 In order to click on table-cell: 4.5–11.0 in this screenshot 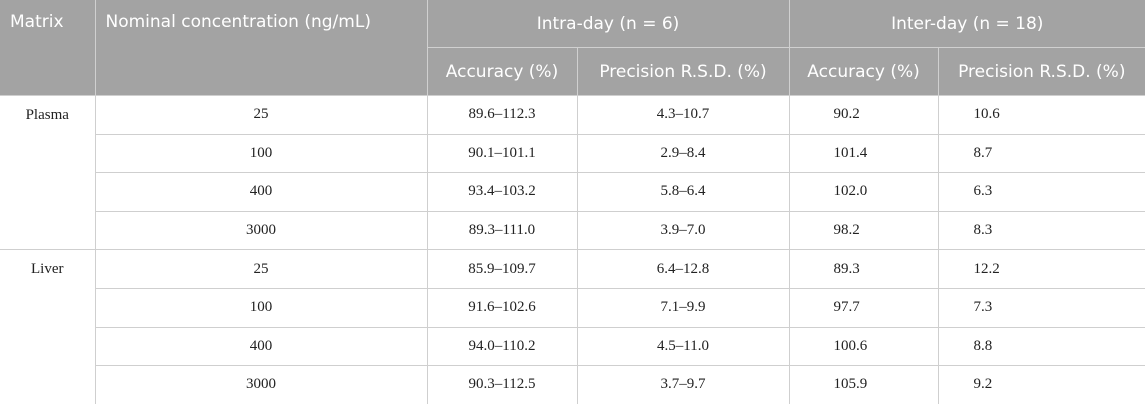, I will do `click(683, 346)`.